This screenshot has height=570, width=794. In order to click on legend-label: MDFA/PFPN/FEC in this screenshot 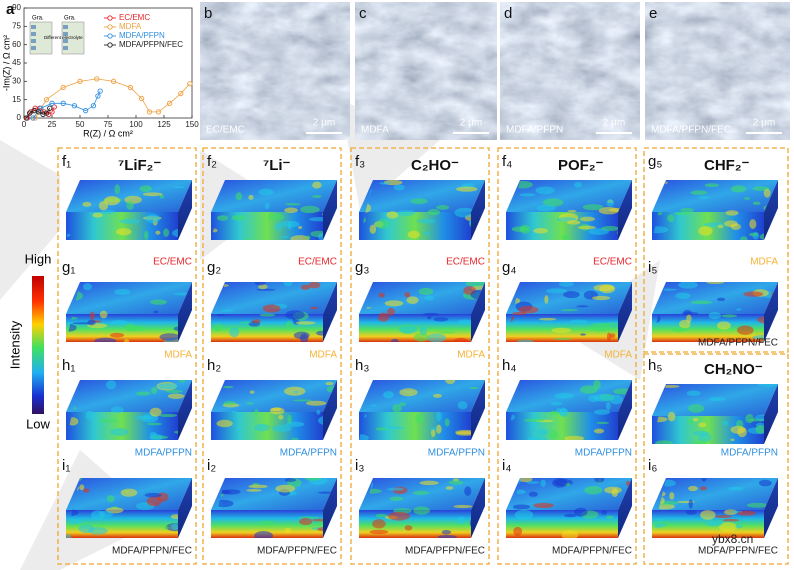, I will do `click(151, 44)`.